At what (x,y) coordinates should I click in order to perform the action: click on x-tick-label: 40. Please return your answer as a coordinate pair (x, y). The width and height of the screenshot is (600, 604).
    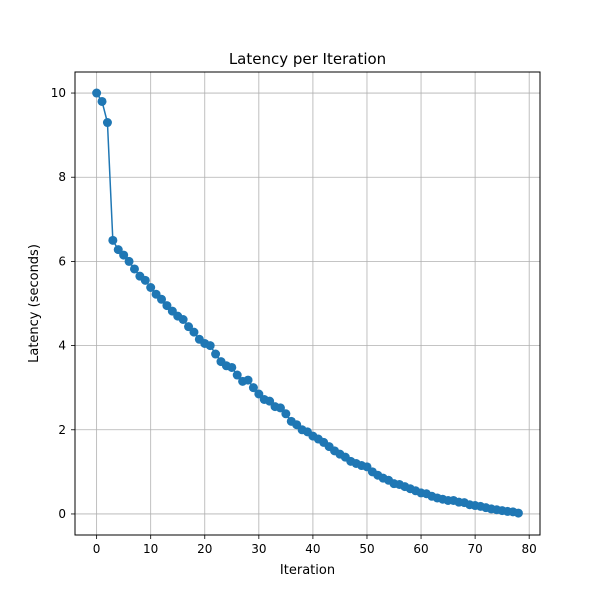
    Looking at the image, I should click on (312, 549).